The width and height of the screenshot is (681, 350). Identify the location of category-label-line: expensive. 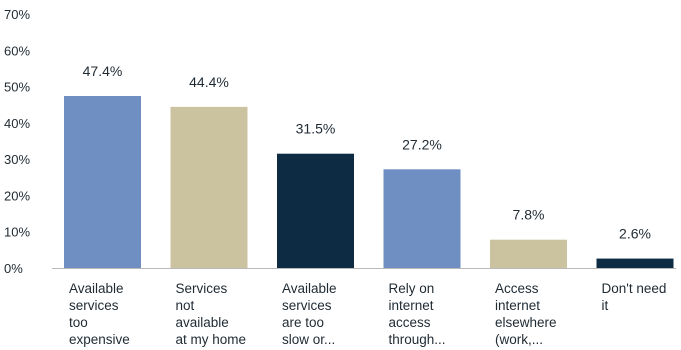
(99, 339).